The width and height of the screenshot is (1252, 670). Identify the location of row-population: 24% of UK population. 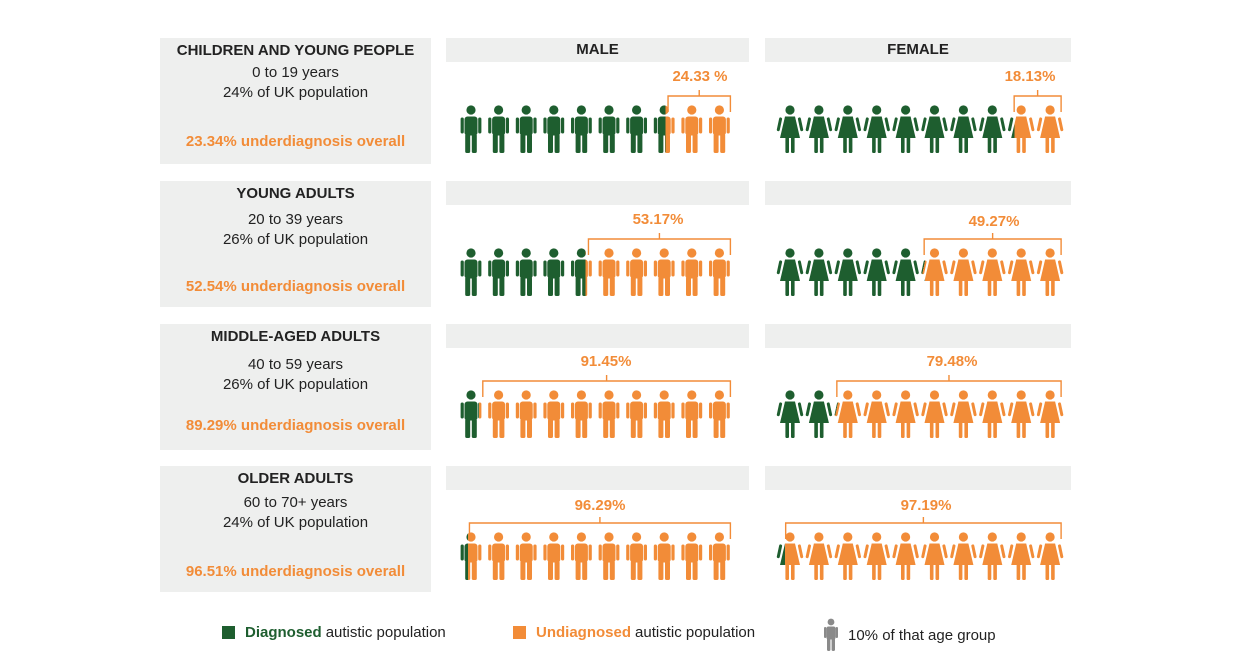
(295, 522).